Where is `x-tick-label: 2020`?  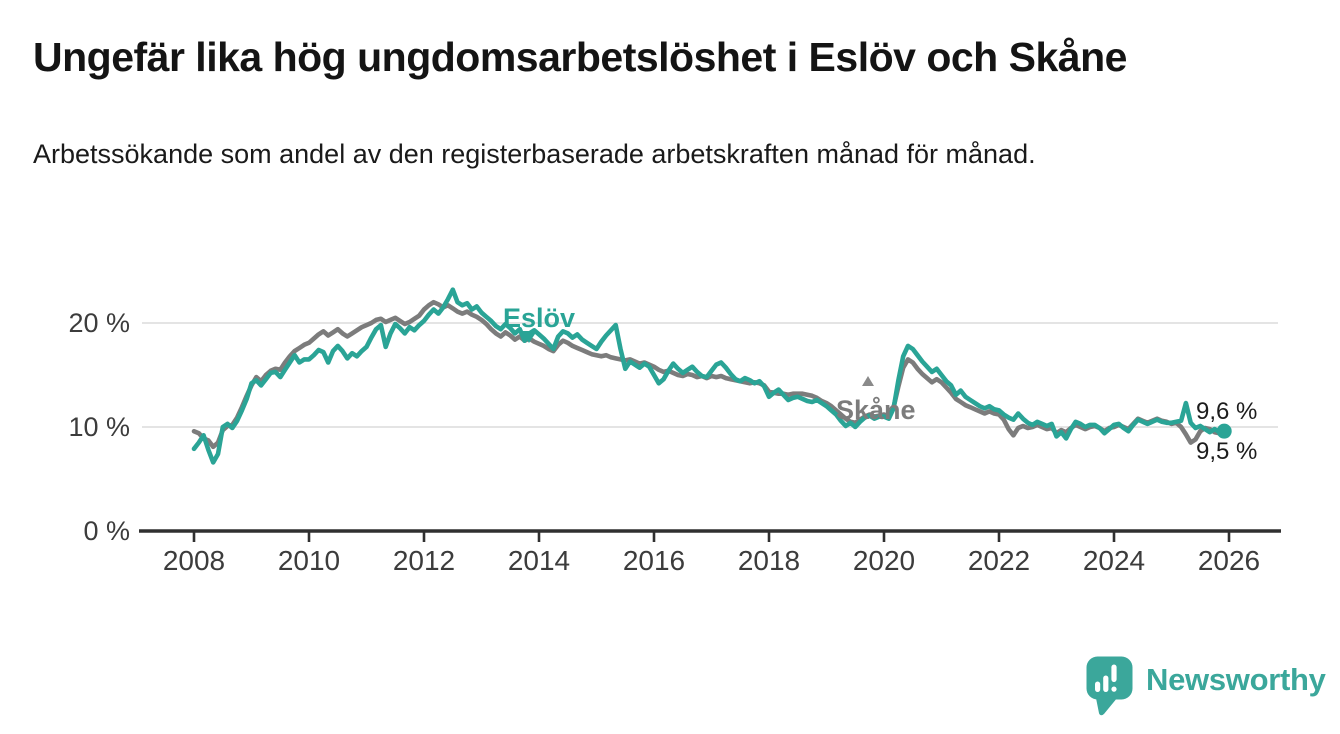 x-tick-label: 2020 is located at coordinates (884, 560).